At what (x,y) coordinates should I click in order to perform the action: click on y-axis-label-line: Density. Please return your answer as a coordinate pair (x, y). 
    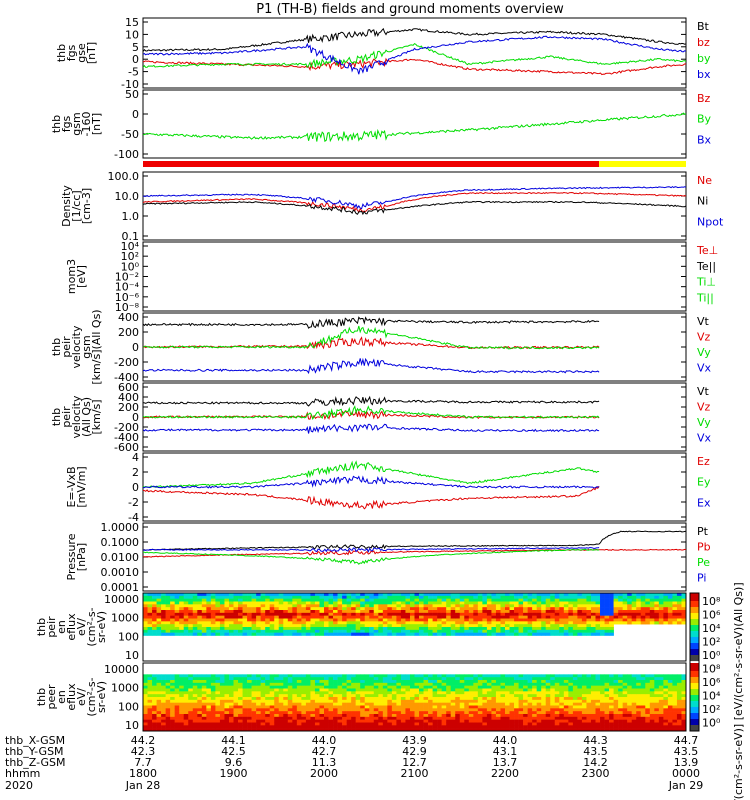
    Looking at the image, I should click on (66, 206).